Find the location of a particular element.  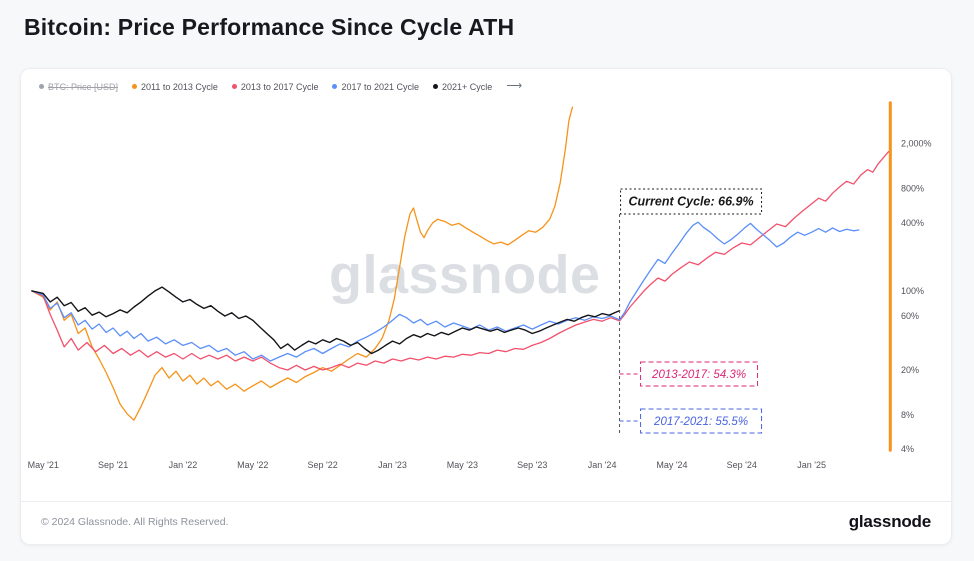

legend-item-3: 2017 to 2021 Cycle is located at coordinates (375, 87).